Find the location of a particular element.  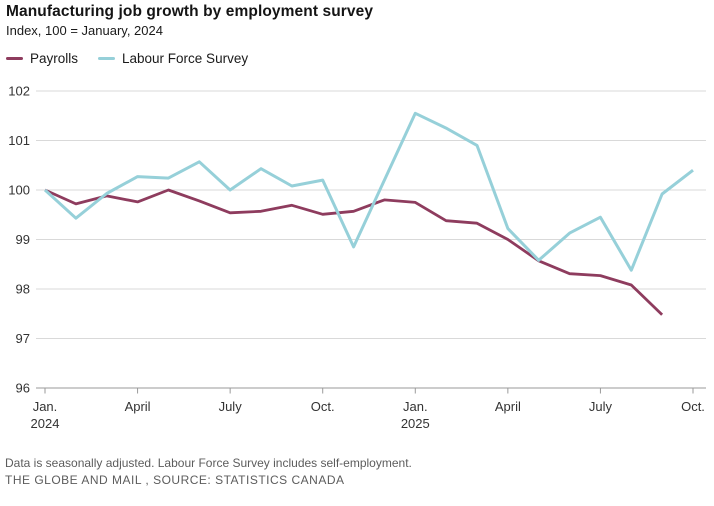

y-axis-tick-label: 97 is located at coordinates (23, 338).